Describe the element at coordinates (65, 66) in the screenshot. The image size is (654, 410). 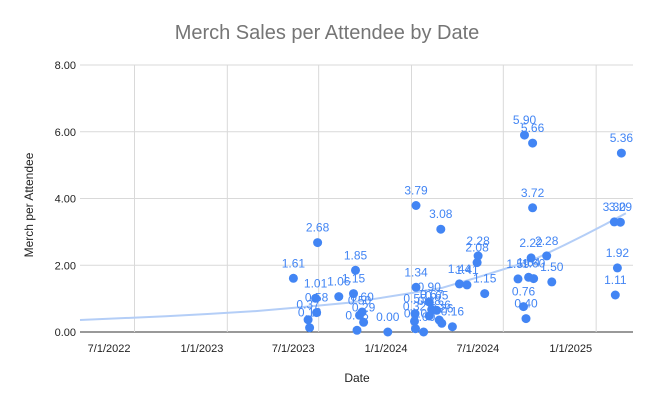
I see `y-tick-label: 8.00` at that location.